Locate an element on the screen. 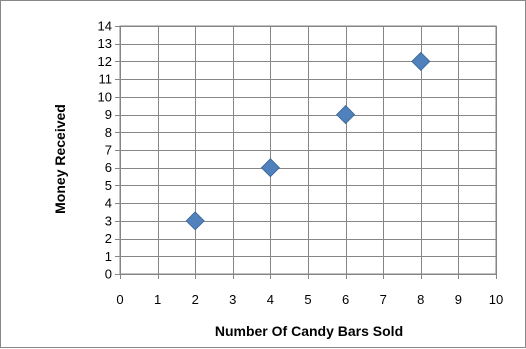 Image resolution: width=526 pixels, height=349 pixels. y-axis-title: Money Received is located at coordinates (60, 159).